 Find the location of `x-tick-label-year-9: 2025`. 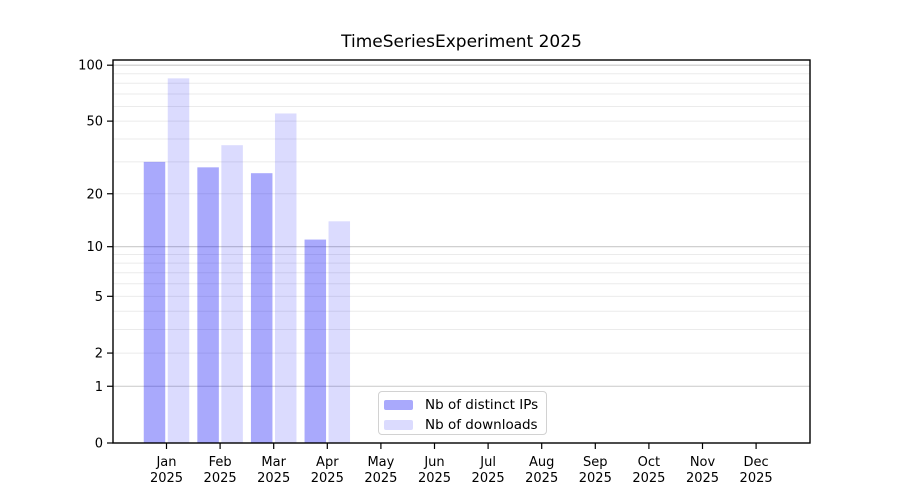

x-tick-label-year-9: 2025 is located at coordinates (648, 478).